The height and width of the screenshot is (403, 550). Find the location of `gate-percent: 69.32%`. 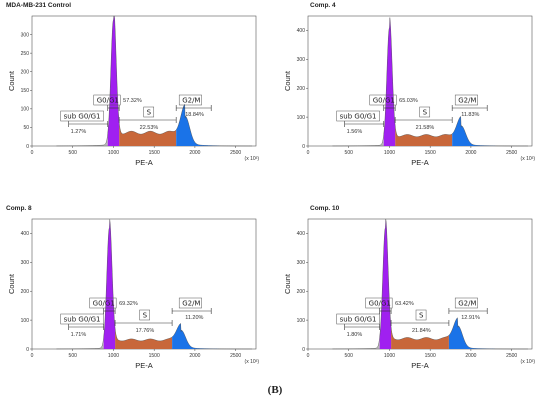

gate-percent: 69.32% is located at coordinates (128, 304).